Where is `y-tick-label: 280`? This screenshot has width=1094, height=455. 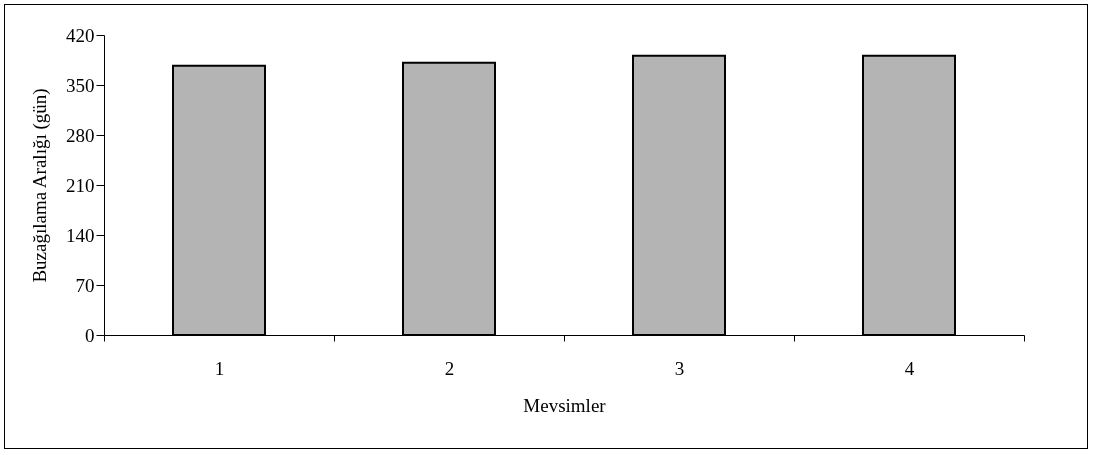 y-tick-label: 280 is located at coordinates (80, 135).